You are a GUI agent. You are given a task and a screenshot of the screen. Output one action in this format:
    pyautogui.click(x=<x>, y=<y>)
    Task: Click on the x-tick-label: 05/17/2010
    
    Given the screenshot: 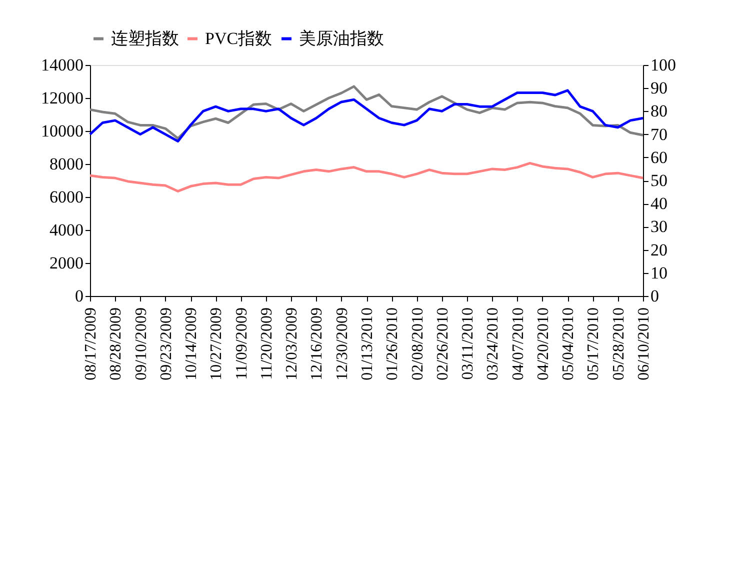 What is the action you would take?
    pyautogui.click(x=593, y=344)
    